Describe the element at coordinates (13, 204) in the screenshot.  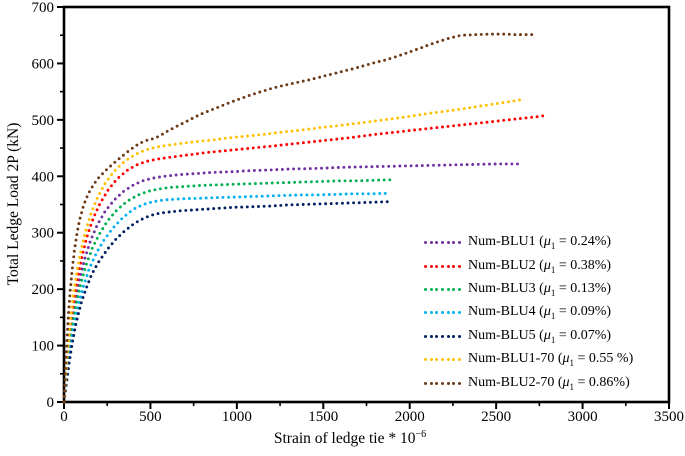
I see `y-axis-title: Total Ledge Load 2P (kN)` at that location.